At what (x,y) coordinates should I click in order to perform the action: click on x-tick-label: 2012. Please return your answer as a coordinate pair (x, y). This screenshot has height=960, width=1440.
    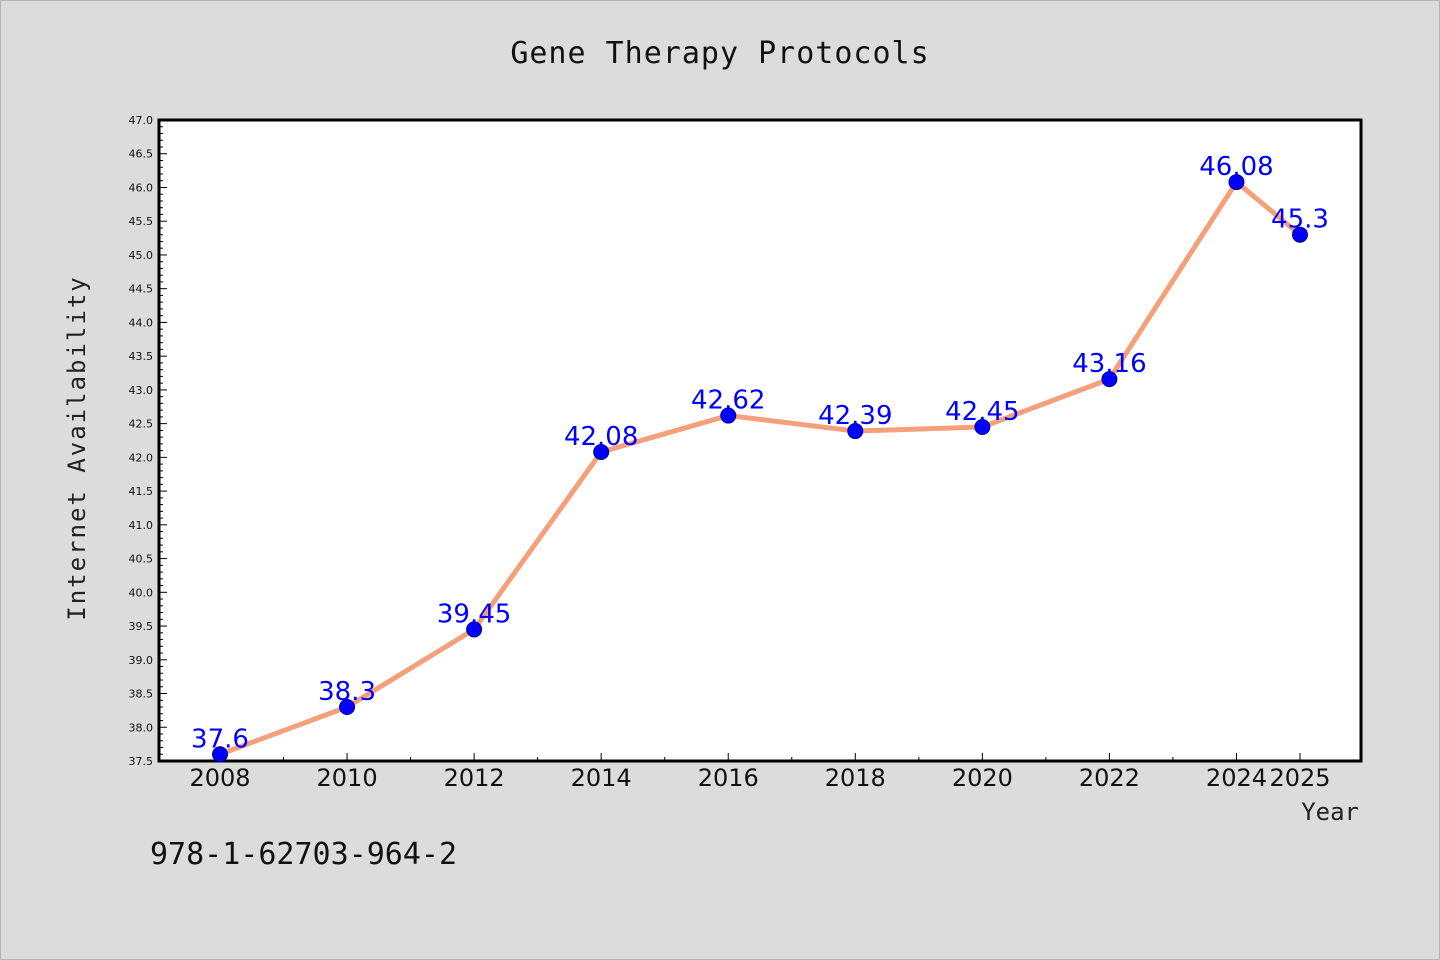
    Looking at the image, I should click on (474, 778).